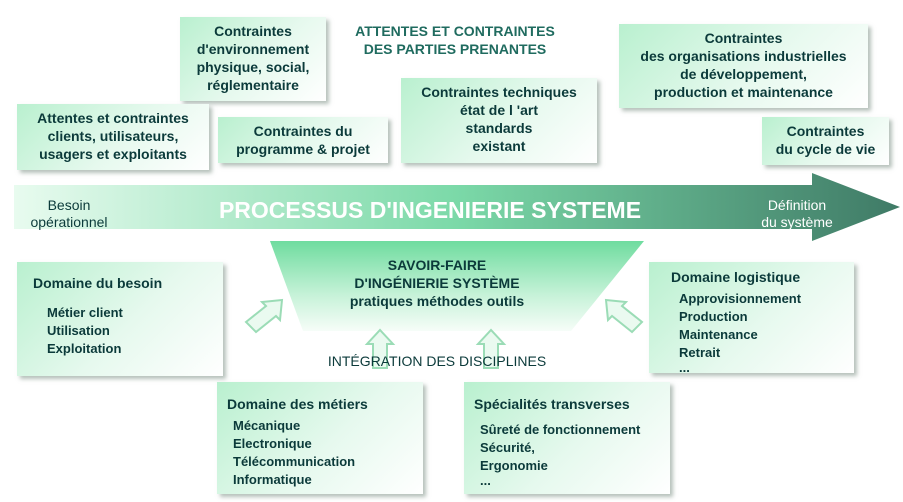 This screenshot has height=502, width=903. What do you see at coordinates (380, 348) in the screenshot?
I see `hollow-arrow-center-left` at bounding box center [380, 348].